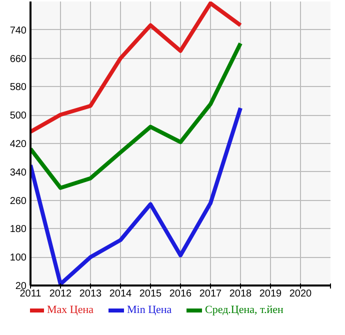  I want to click on x-tick-label: 2013, so click(90, 294).